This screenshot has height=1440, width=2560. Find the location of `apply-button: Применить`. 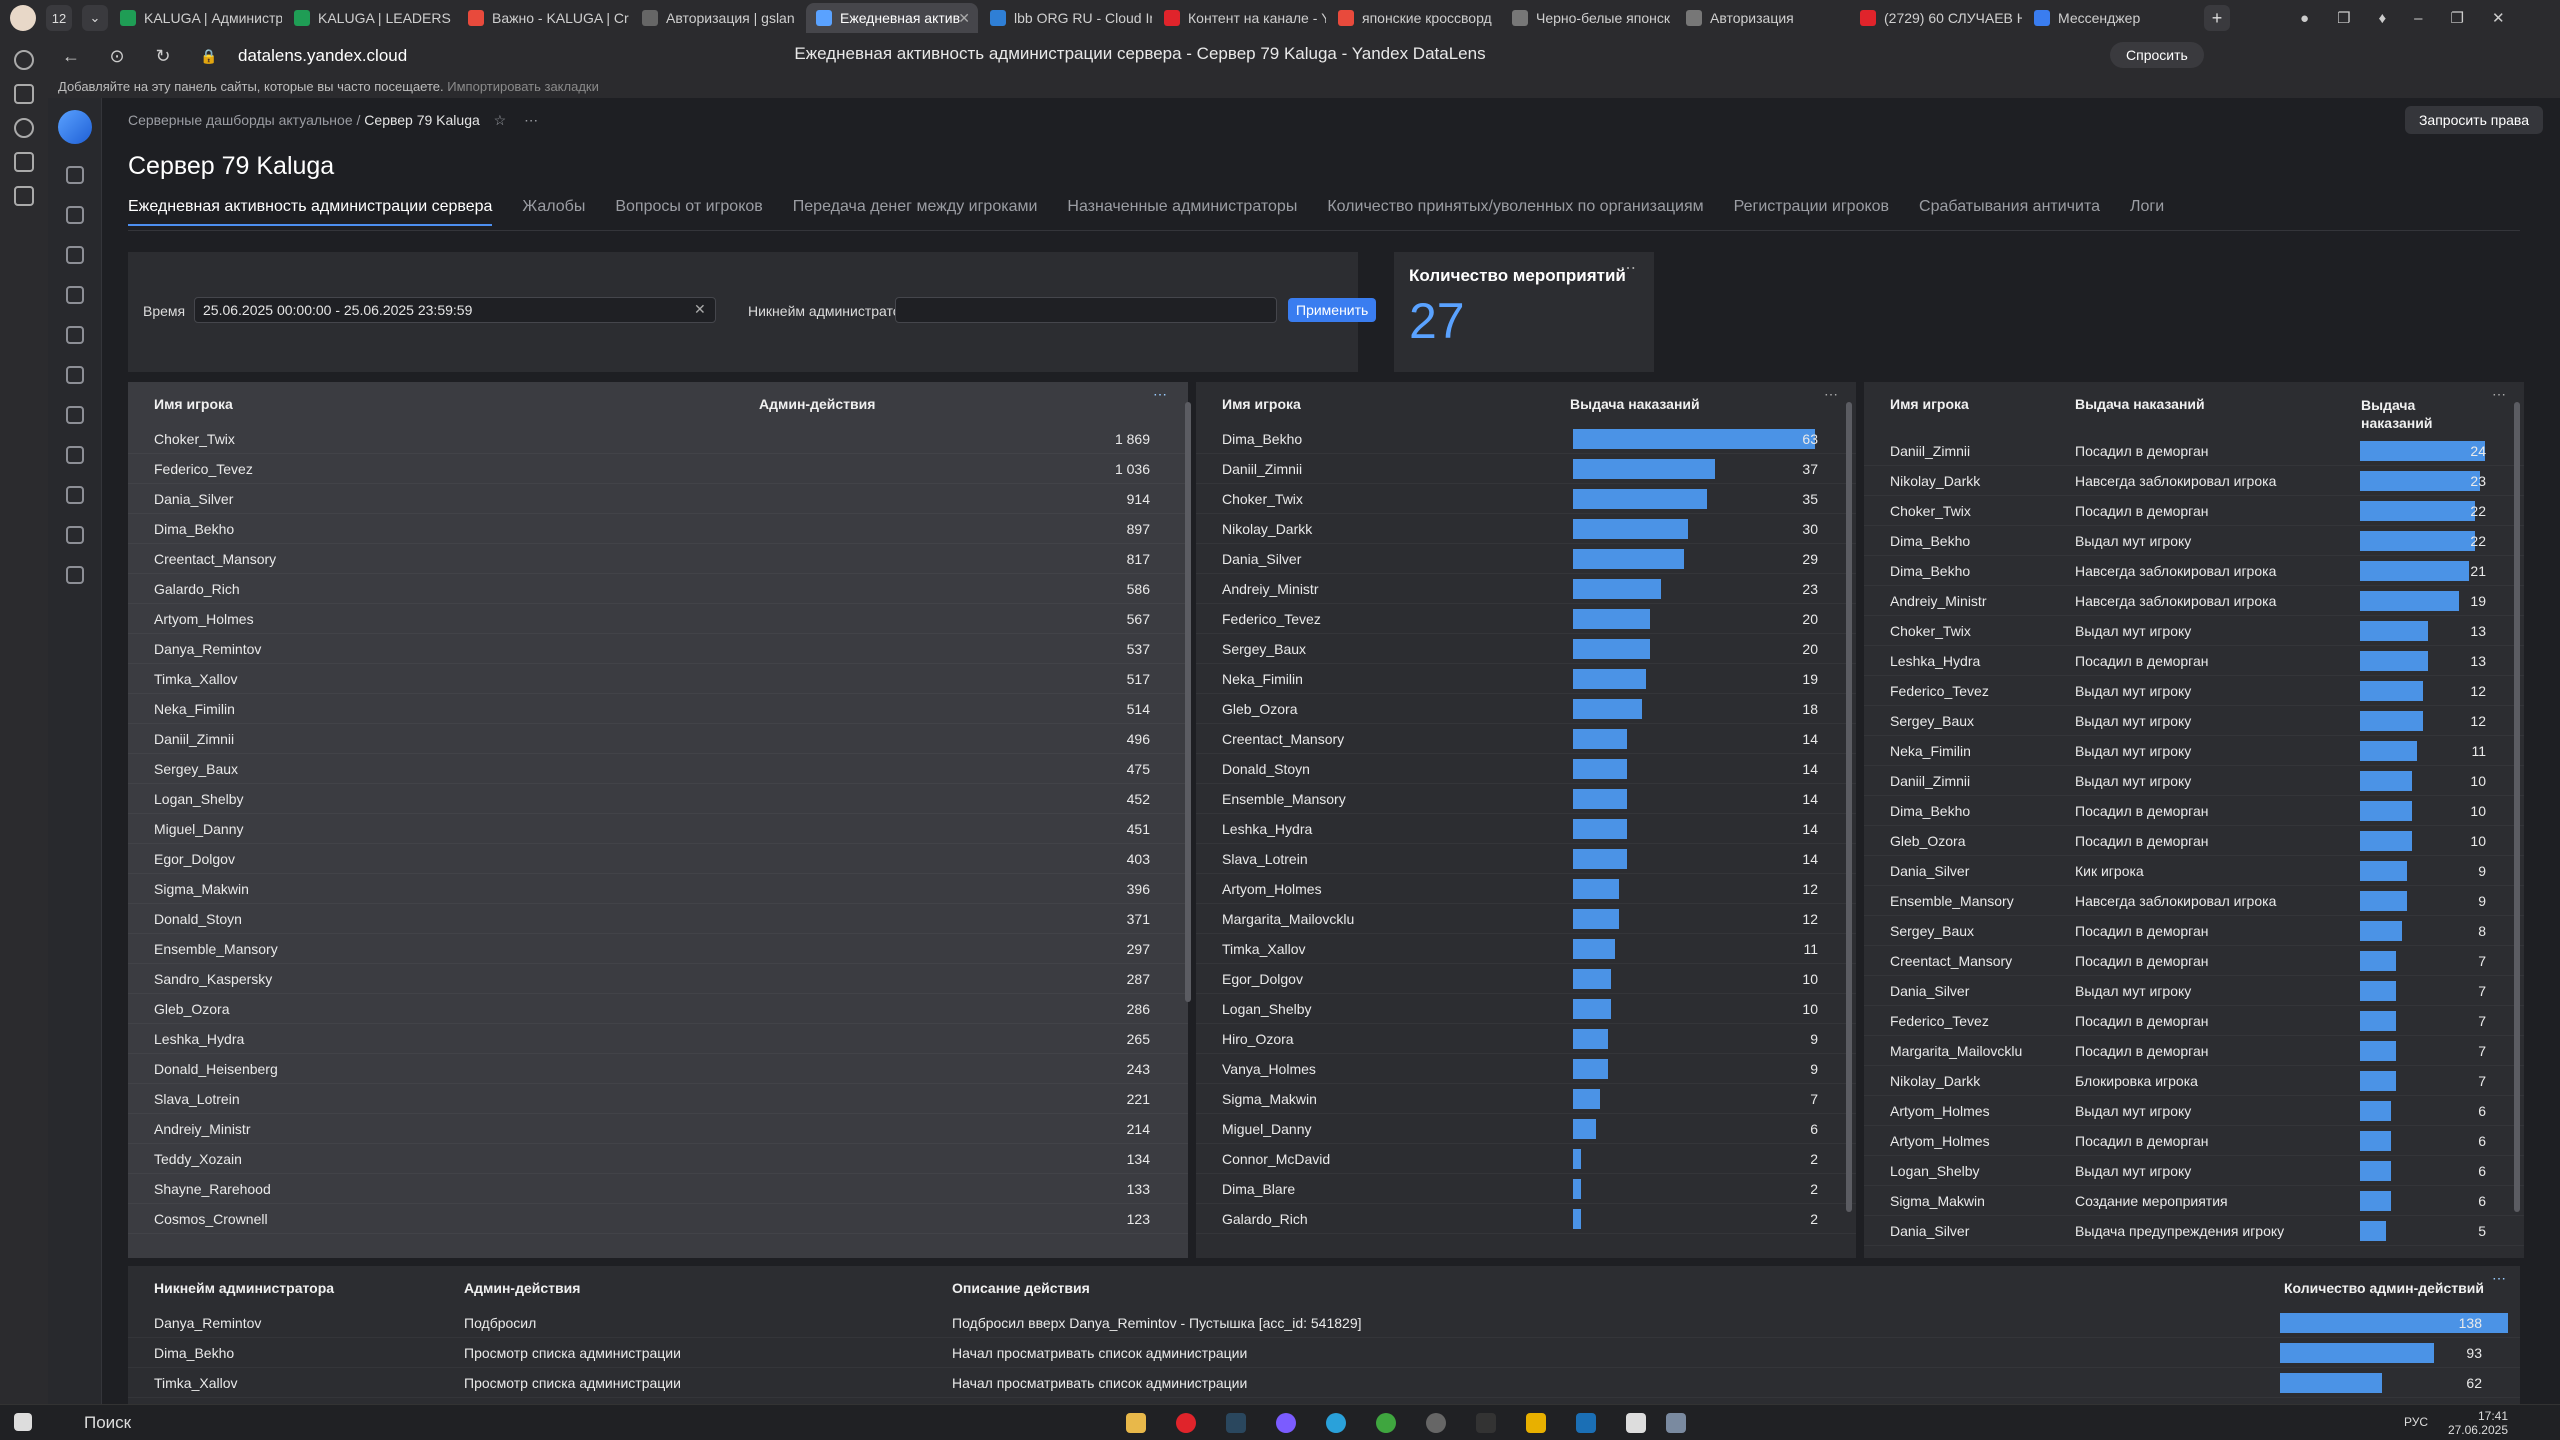

apply-button: Применить is located at coordinates (1332, 310).